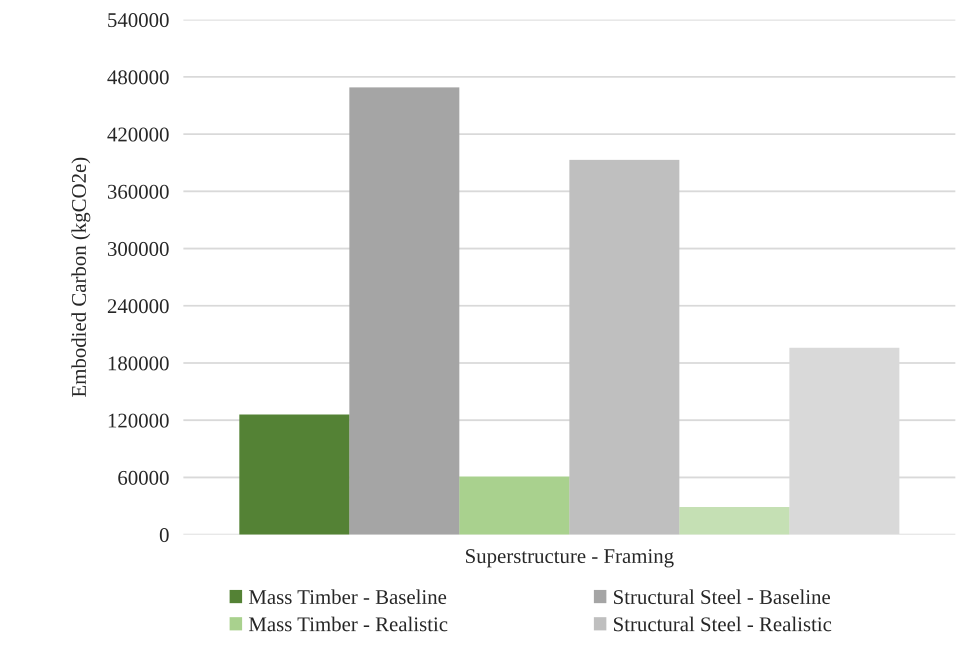  What do you see at coordinates (80, 277) in the screenshot?
I see `y-axis-title: Embodied Carbon (kgCO2e)` at bounding box center [80, 277].